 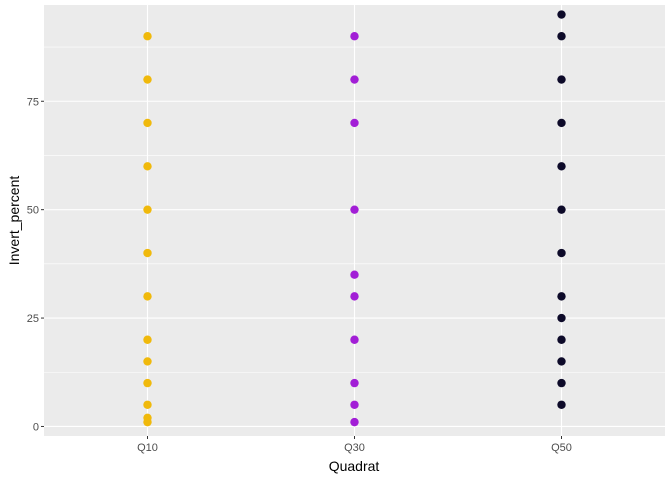 I want to click on x-tick-label: Q10, so click(x=147, y=448).